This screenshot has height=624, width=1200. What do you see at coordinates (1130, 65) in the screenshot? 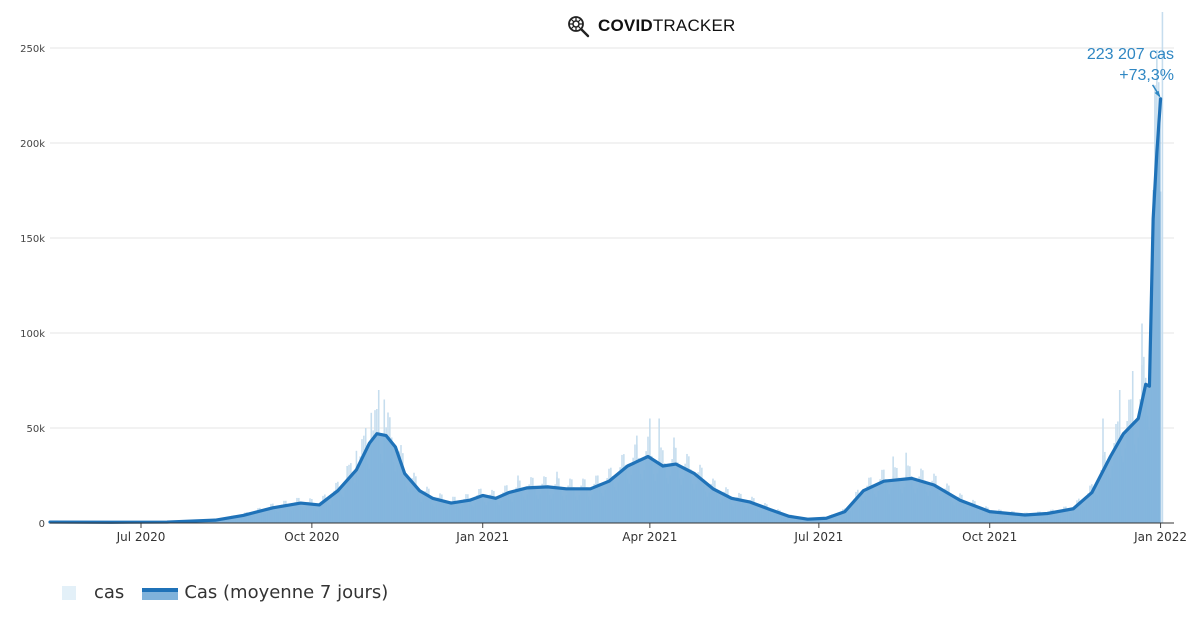
I see `latest-value-annotation: 223 207 cas +73,3%` at bounding box center [1130, 65].